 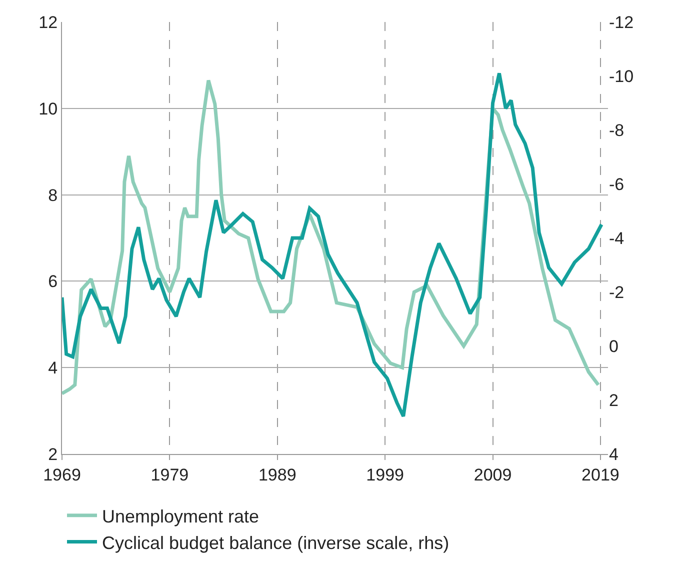 What do you see at coordinates (616, 130) in the screenshot?
I see `y2-tick-label: -8` at bounding box center [616, 130].